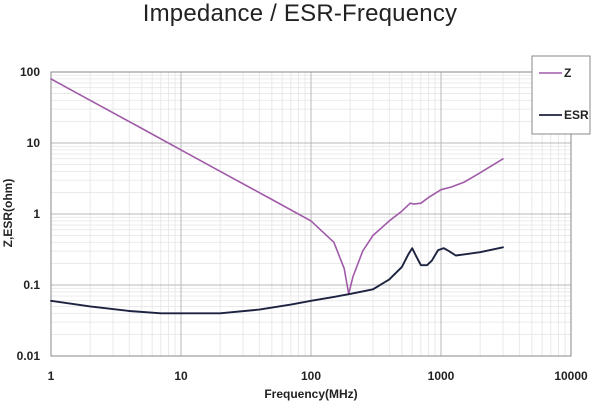 This screenshot has width=600, height=403. Describe the element at coordinates (300, 13) in the screenshot. I see `chart-title: Impedance / ESR-Frequency` at that location.